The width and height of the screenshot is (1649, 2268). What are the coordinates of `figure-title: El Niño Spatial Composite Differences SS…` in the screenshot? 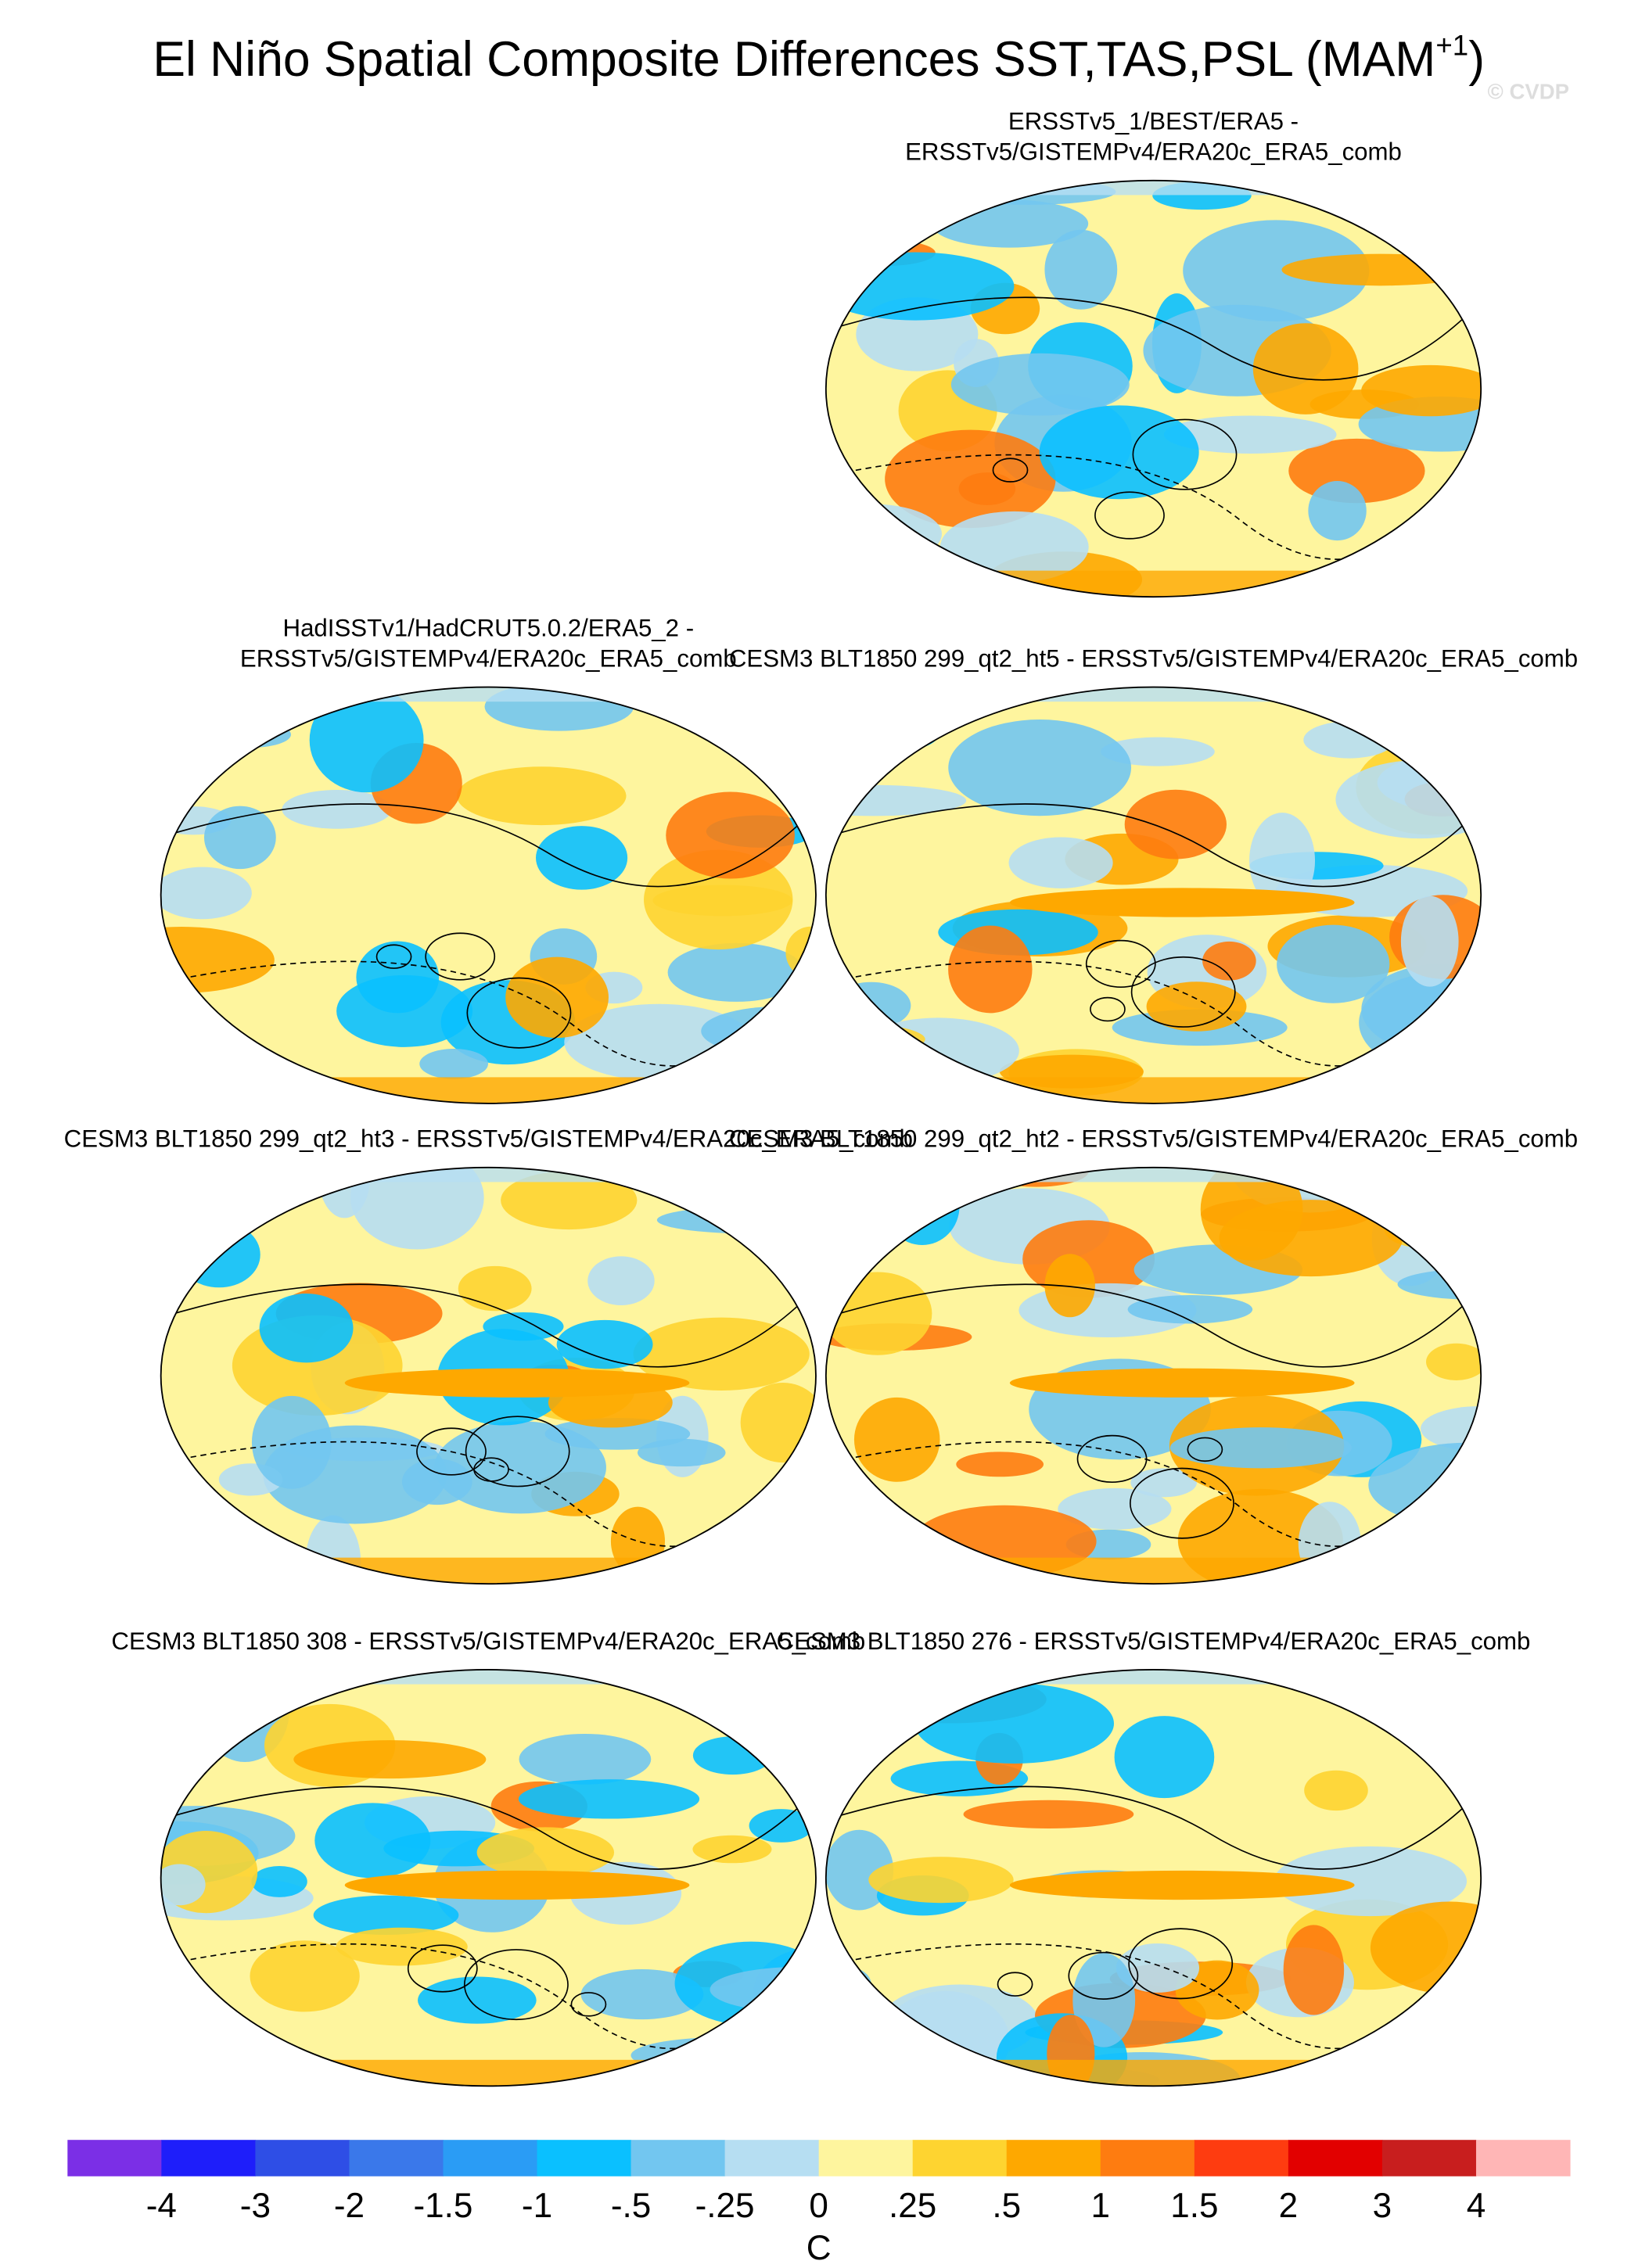 It's located at (819, 58).